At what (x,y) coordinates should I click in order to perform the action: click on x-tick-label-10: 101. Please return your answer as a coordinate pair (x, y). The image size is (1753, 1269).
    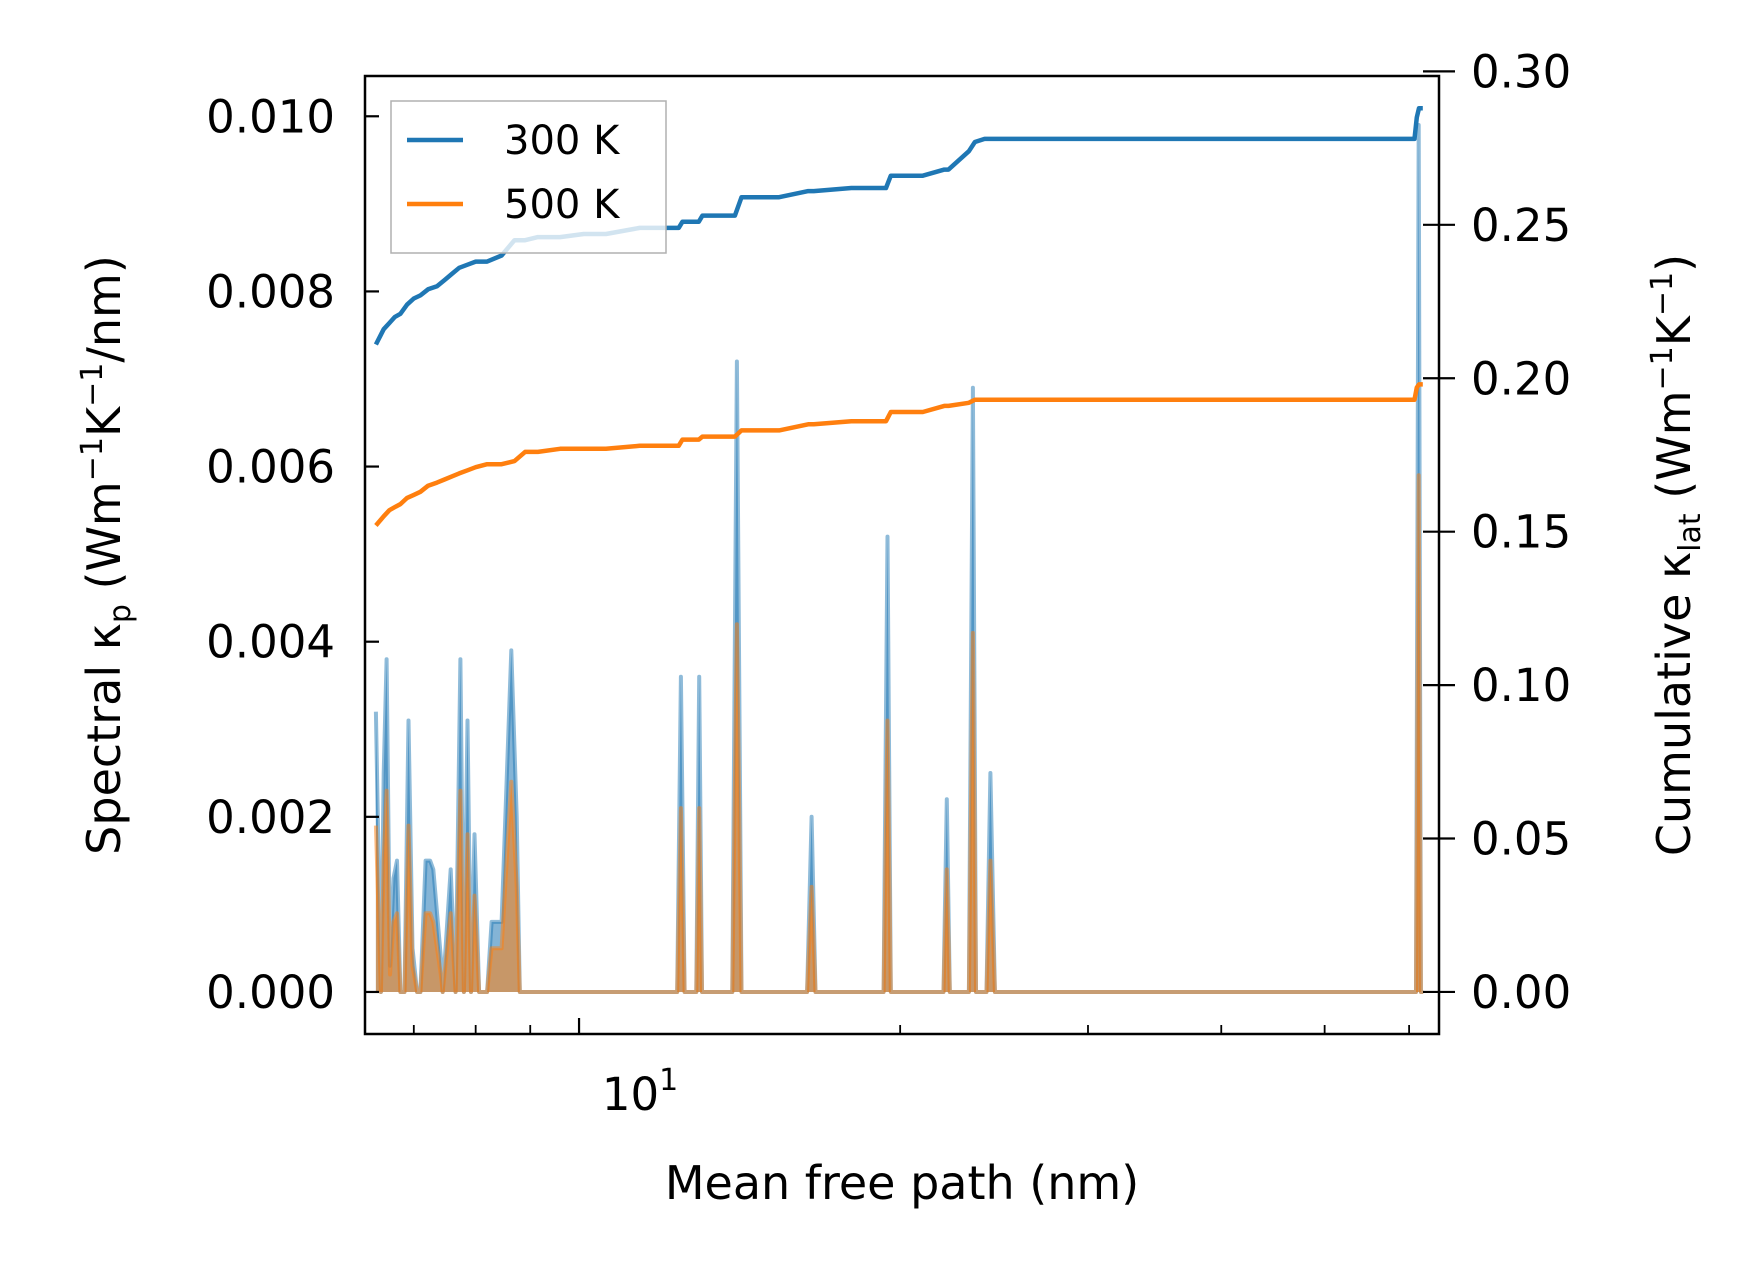
    Looking at the image, I should click on (640, 1092).